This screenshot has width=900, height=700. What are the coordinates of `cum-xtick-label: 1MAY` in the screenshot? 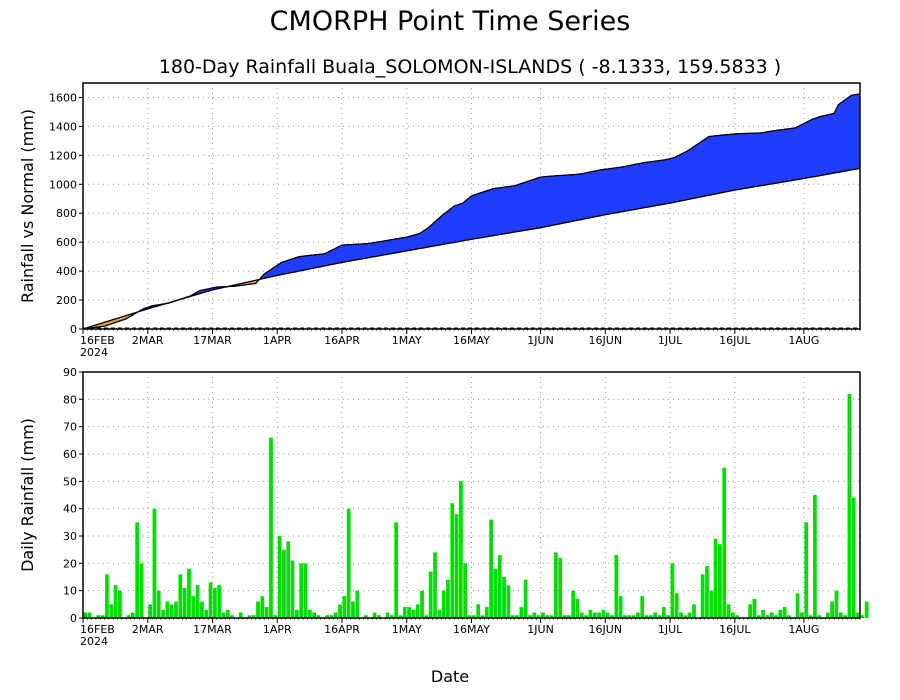 It's located at (407, 340).